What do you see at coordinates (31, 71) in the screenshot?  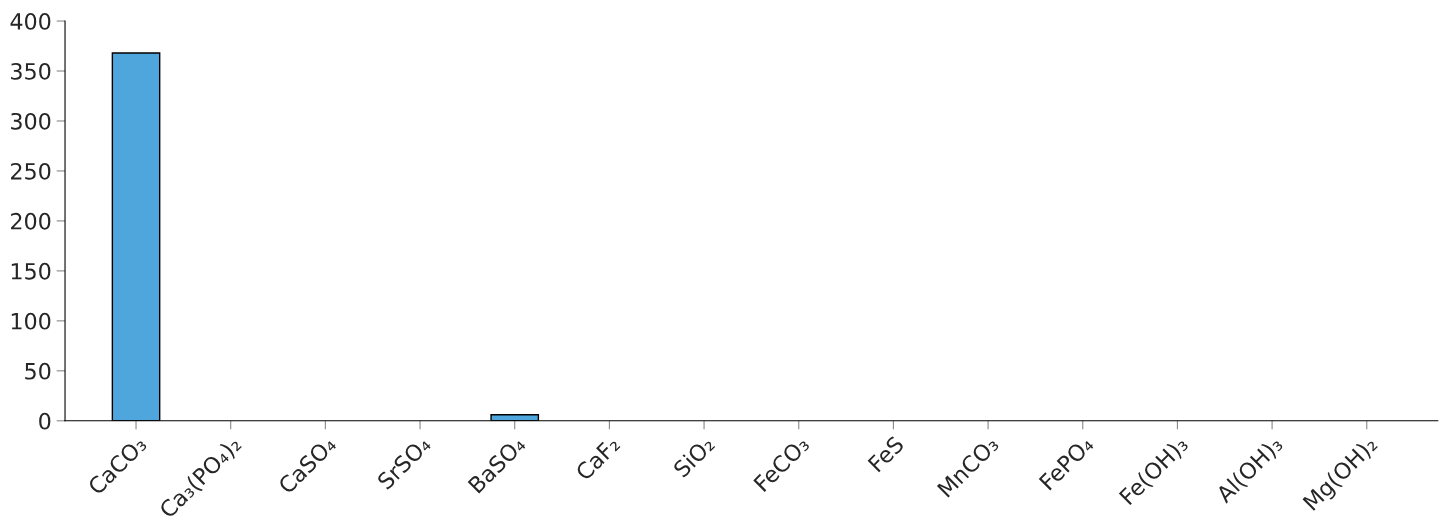 I see `y-tick-label: 350` at bounding box center [31, 71].